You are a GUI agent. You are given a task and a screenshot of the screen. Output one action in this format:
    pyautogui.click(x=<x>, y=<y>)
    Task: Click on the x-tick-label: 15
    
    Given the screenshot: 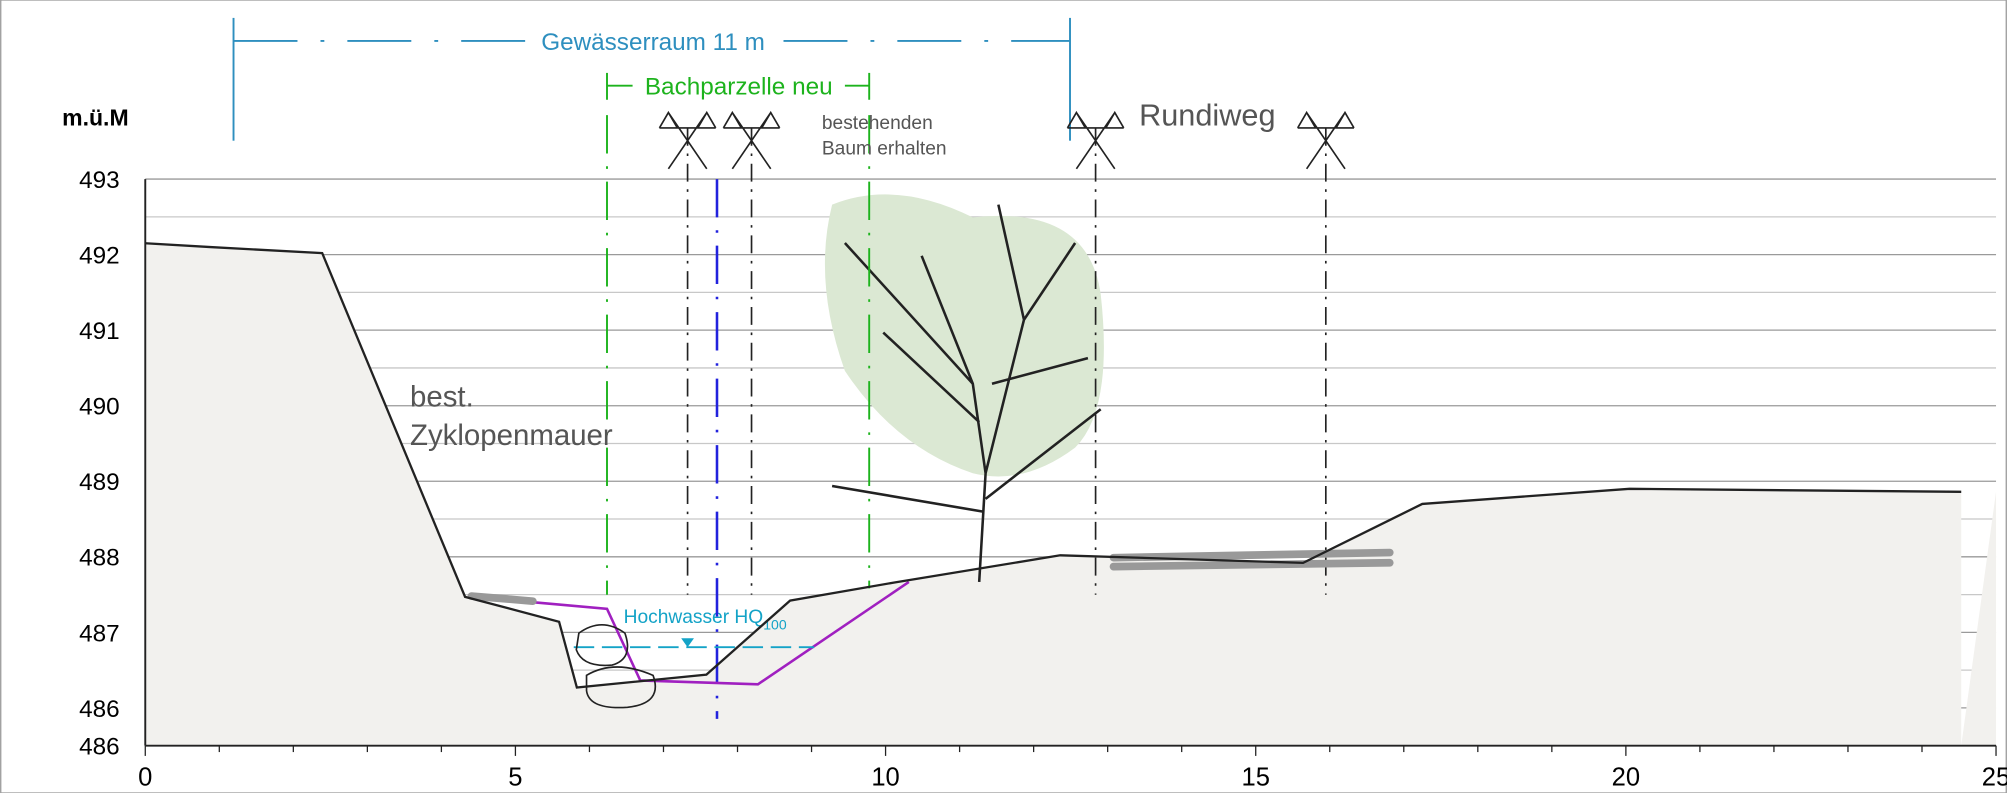 What is the action you would take?
    pyautogui.click(x=1255, y=777)
    